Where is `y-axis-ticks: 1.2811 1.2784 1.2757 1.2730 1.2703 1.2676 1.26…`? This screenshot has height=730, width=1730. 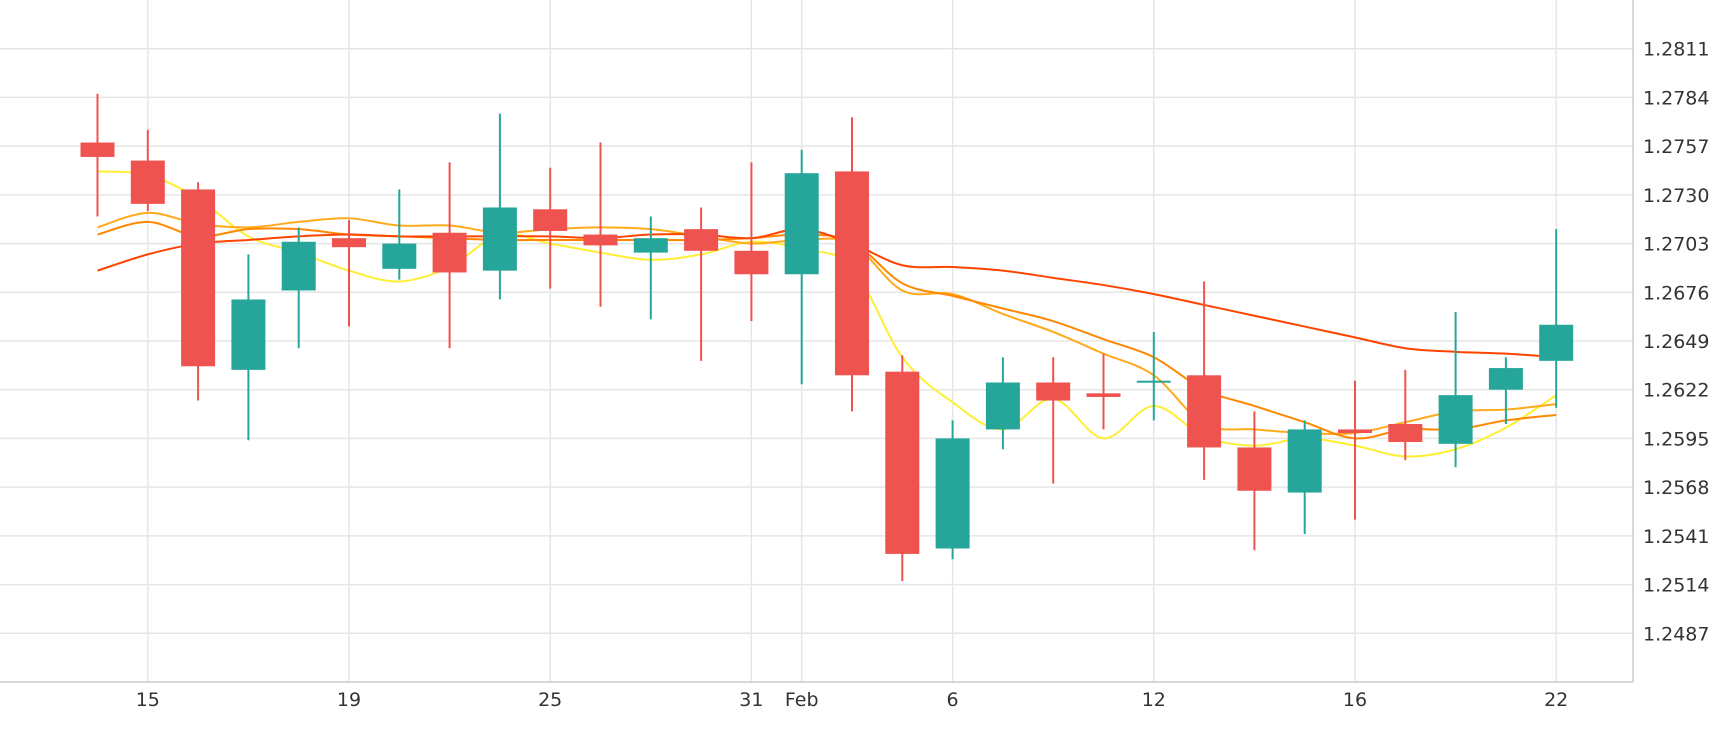 y-axis-ticks: 1.2811 1.2784 1.2757 1.2730 1.2703 1.2676 1.26… is located at coordinates (1676, 342).